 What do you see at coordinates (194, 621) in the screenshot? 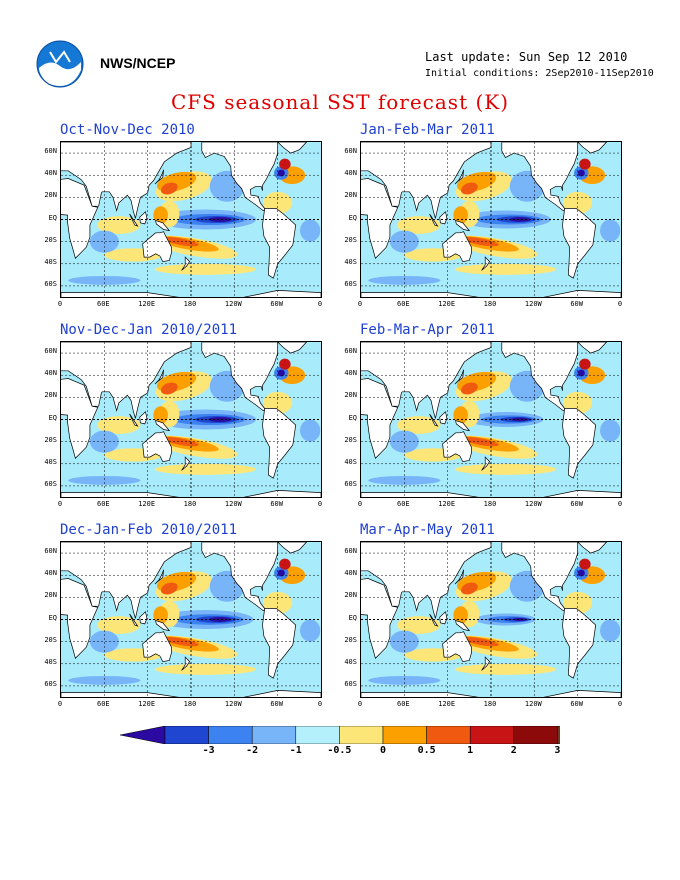
I see `sst-anomaly-field` at bounding box center [194, 621].